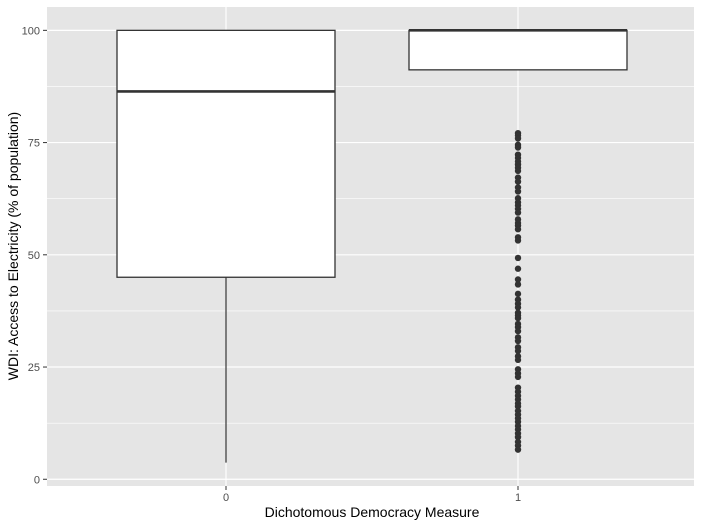  What do you see at coordinates (226, 498) in the screenshot?
I see `x-tick-label: 0` at bounding box center [226, 498].